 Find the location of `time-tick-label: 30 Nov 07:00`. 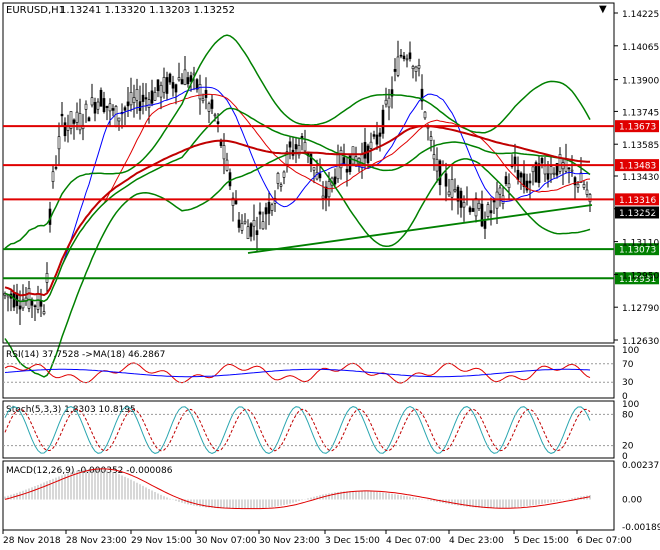

time-tick-label: 30 Nov 07:00 is located at coordinates (226, 541).